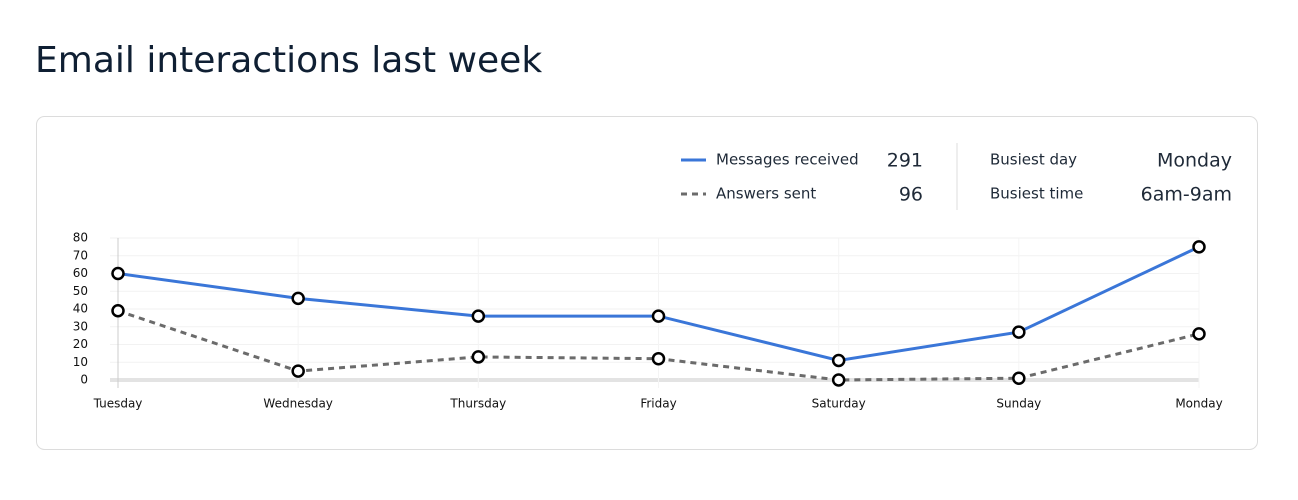 This screenshot has height=500, width=1298. I want to click on x-tick-label: Thursday, so click(477, 404).